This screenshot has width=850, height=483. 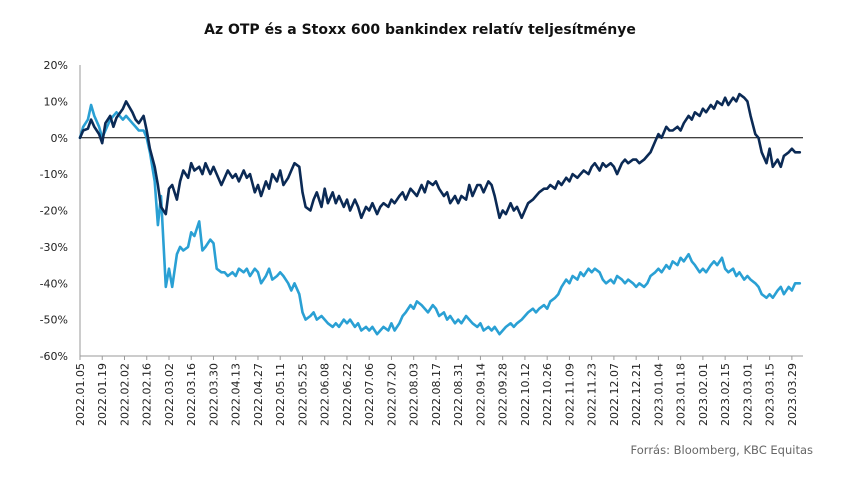 What do you see at coordinates (102, 394) in the screenshot?
I see `x-tick-label: 2022.01.19` at bounding box center [102, 394].